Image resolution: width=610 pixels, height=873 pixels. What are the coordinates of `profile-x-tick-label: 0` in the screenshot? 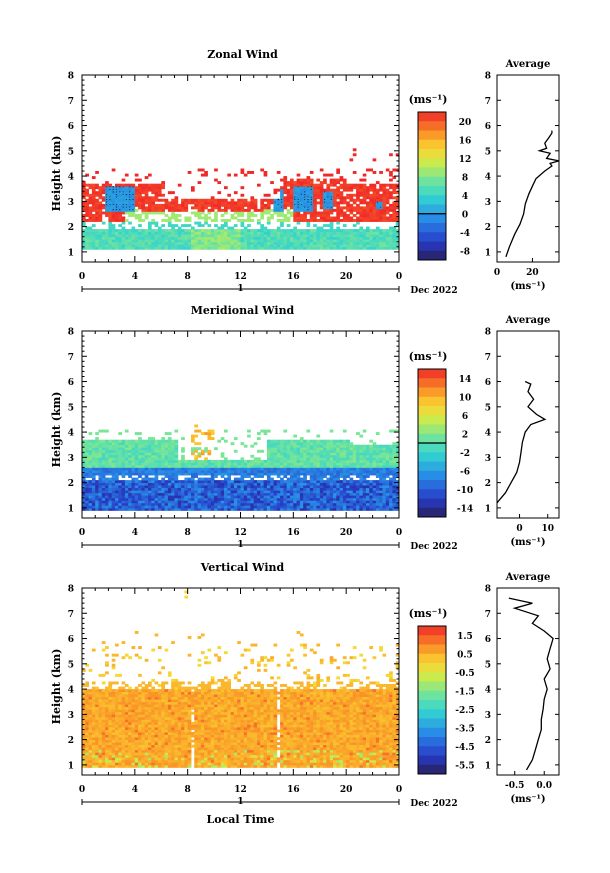 It's located at (497, 273).